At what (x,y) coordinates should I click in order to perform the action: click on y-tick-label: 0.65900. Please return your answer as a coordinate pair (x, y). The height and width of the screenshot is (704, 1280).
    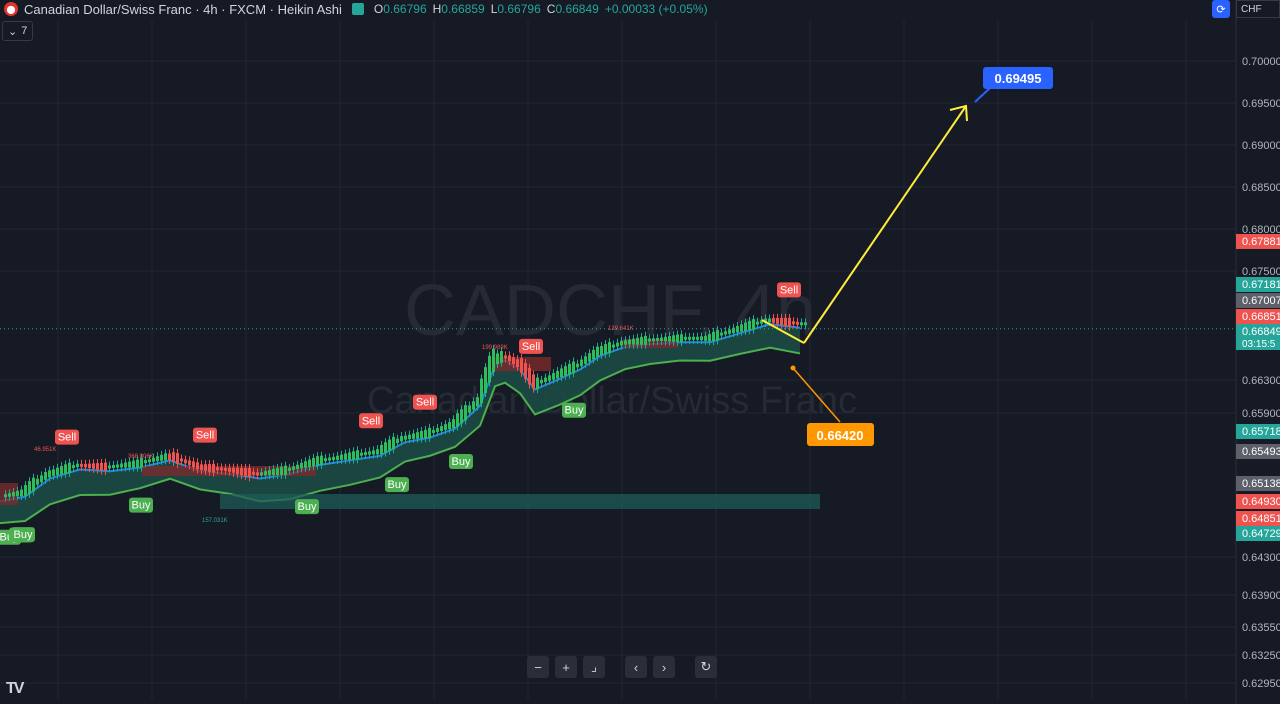
    Looking at the image, I should click on (1261, 414).